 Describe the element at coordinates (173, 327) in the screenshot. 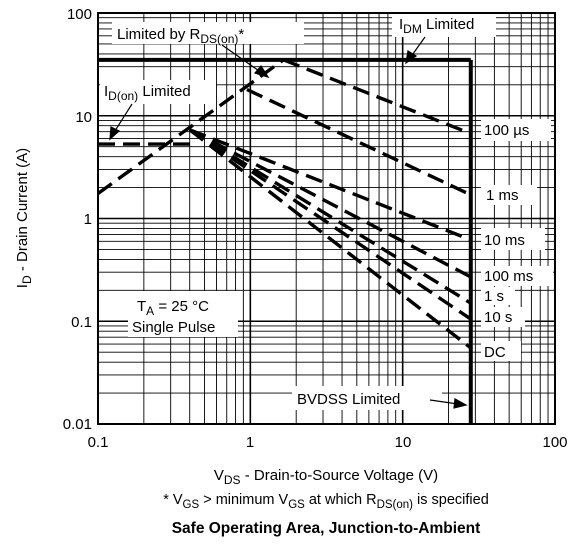

I see `pulse-condition: Single Pulse` at that location.